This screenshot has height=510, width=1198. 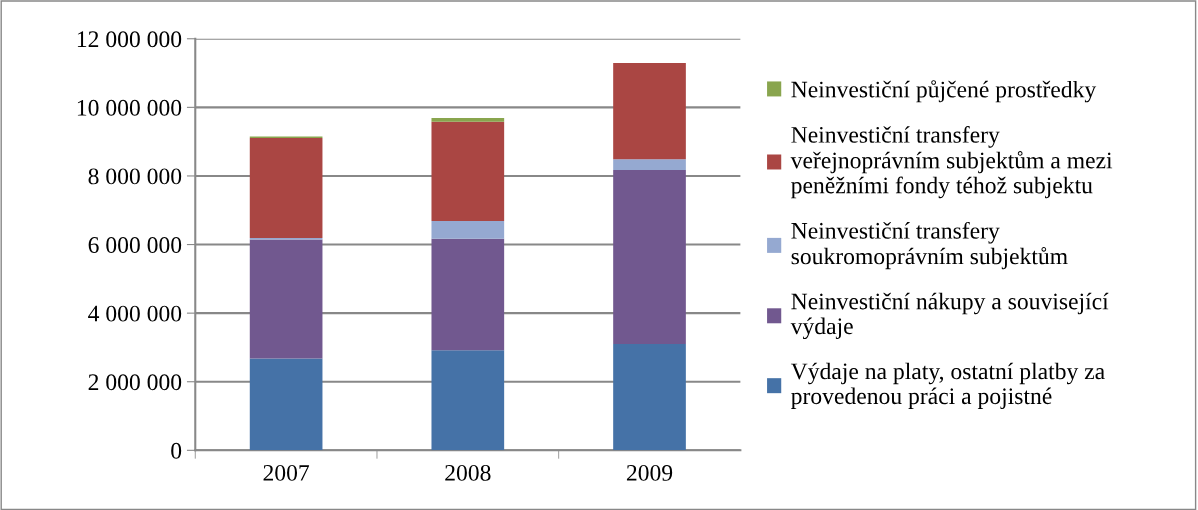 What do you see at coordinates (929, 245) in the screenshot?
I see `legend-label: Neinvestiční transfery soukromoprávním subjektům` at bounding box center [929, 245].